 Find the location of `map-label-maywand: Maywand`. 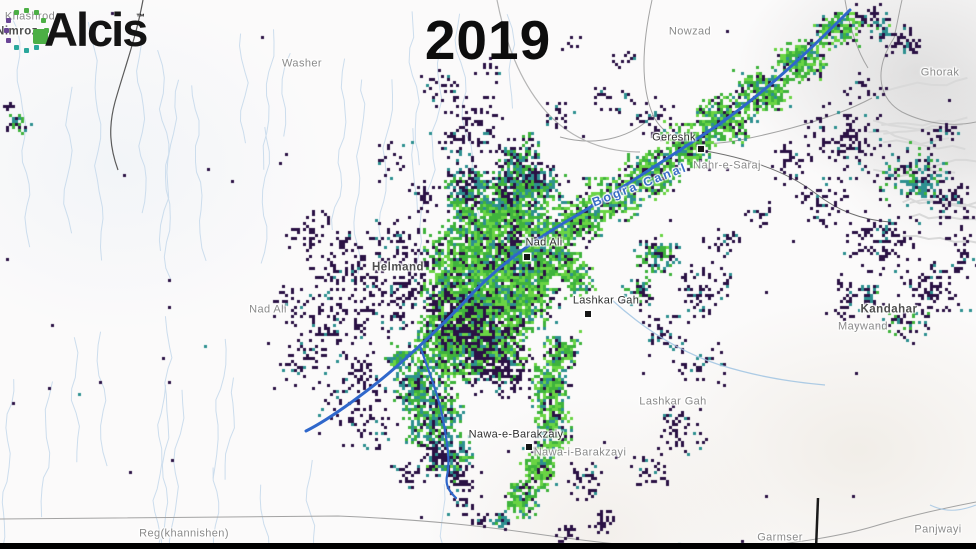

map-label-maywand: Maywand is located at coordinates (863, 326).